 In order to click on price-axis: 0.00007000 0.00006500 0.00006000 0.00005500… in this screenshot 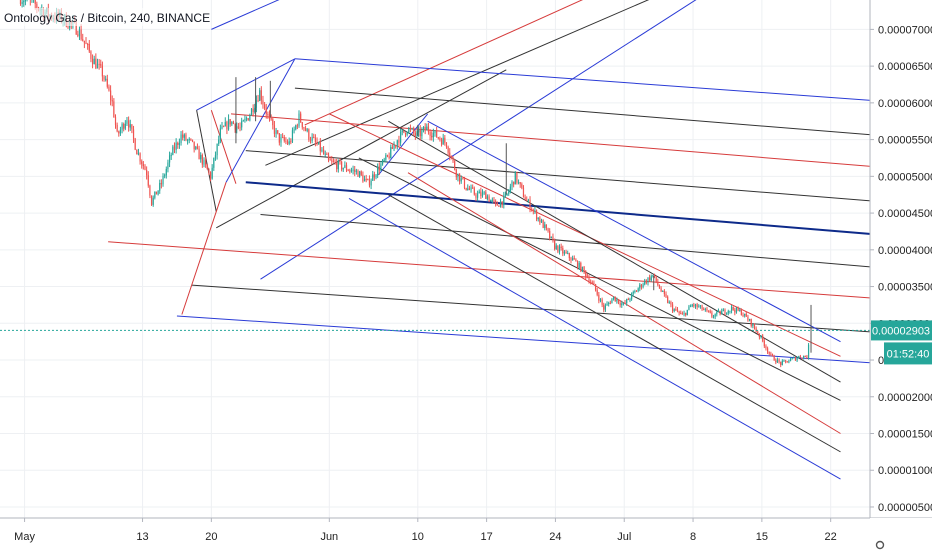, I will do `click(900, 259)`.